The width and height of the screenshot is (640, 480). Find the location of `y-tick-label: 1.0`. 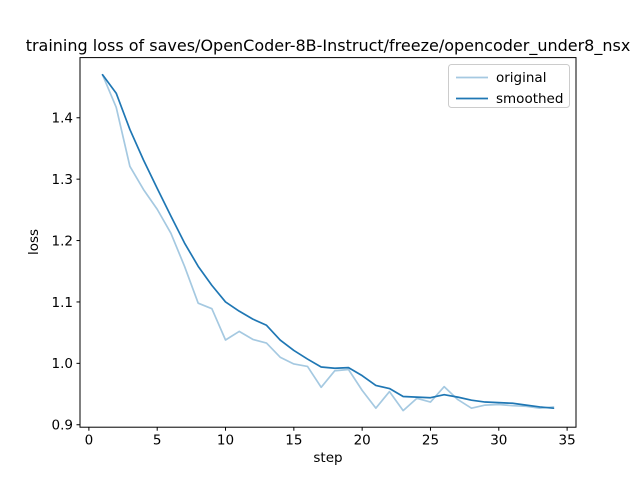

y-tick-label: 1.0 is located at coordinates (62, 364).